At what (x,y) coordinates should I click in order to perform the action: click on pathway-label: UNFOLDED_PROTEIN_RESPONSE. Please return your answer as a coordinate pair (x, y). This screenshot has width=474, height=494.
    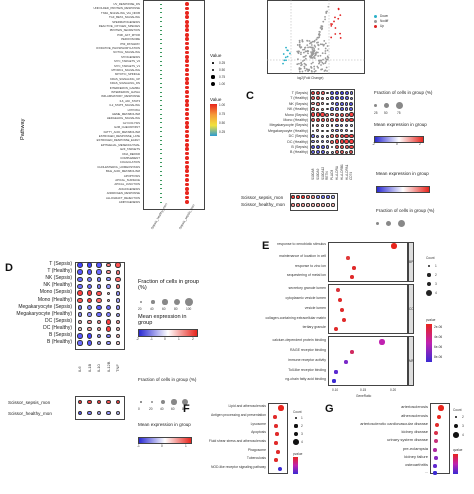
    Looking at the image, I should click on (116, 8).